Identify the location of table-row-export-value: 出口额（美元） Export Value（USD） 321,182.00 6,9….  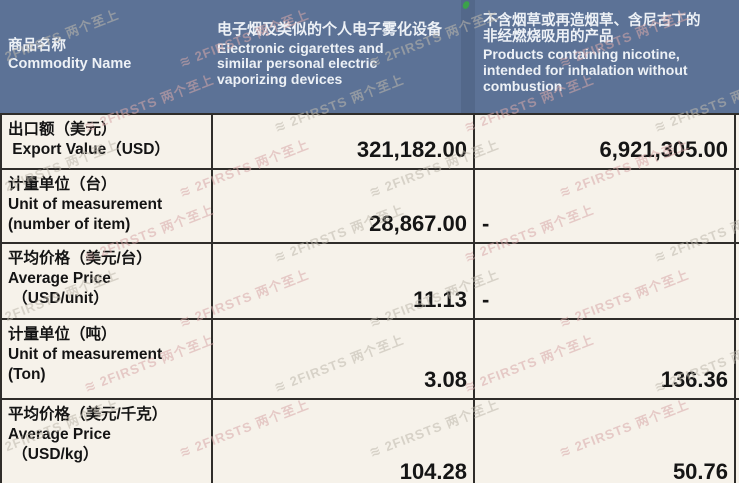
(369, 142).